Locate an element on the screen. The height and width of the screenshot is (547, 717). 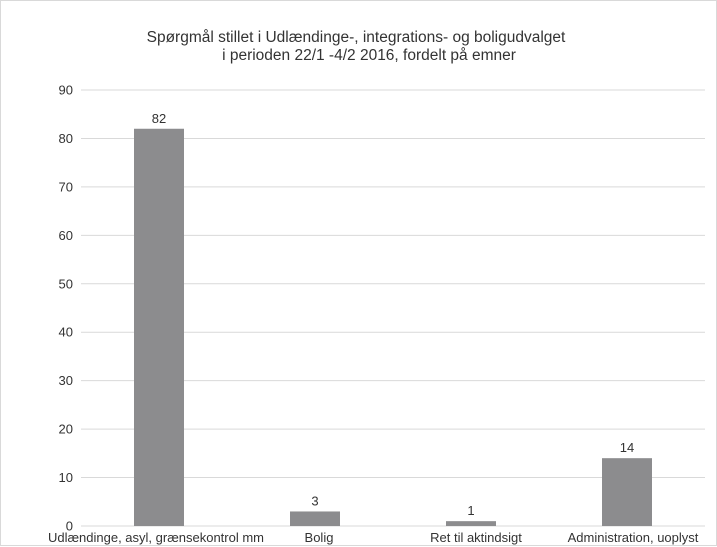
y-tick-label: 50 is located at coordinates (66, 283).